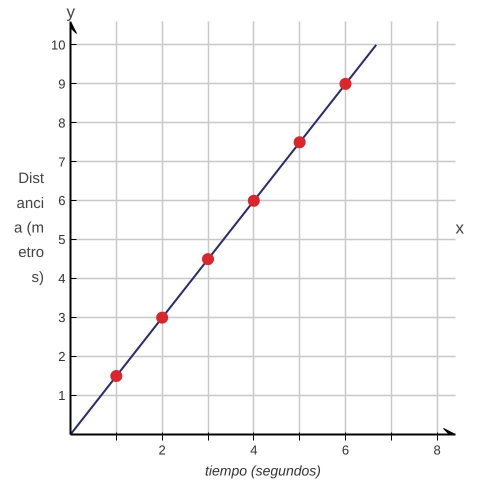 The height and width of the screenshot is (481, 480). I want to click on x-tick-label: 8, so click(437, 450).